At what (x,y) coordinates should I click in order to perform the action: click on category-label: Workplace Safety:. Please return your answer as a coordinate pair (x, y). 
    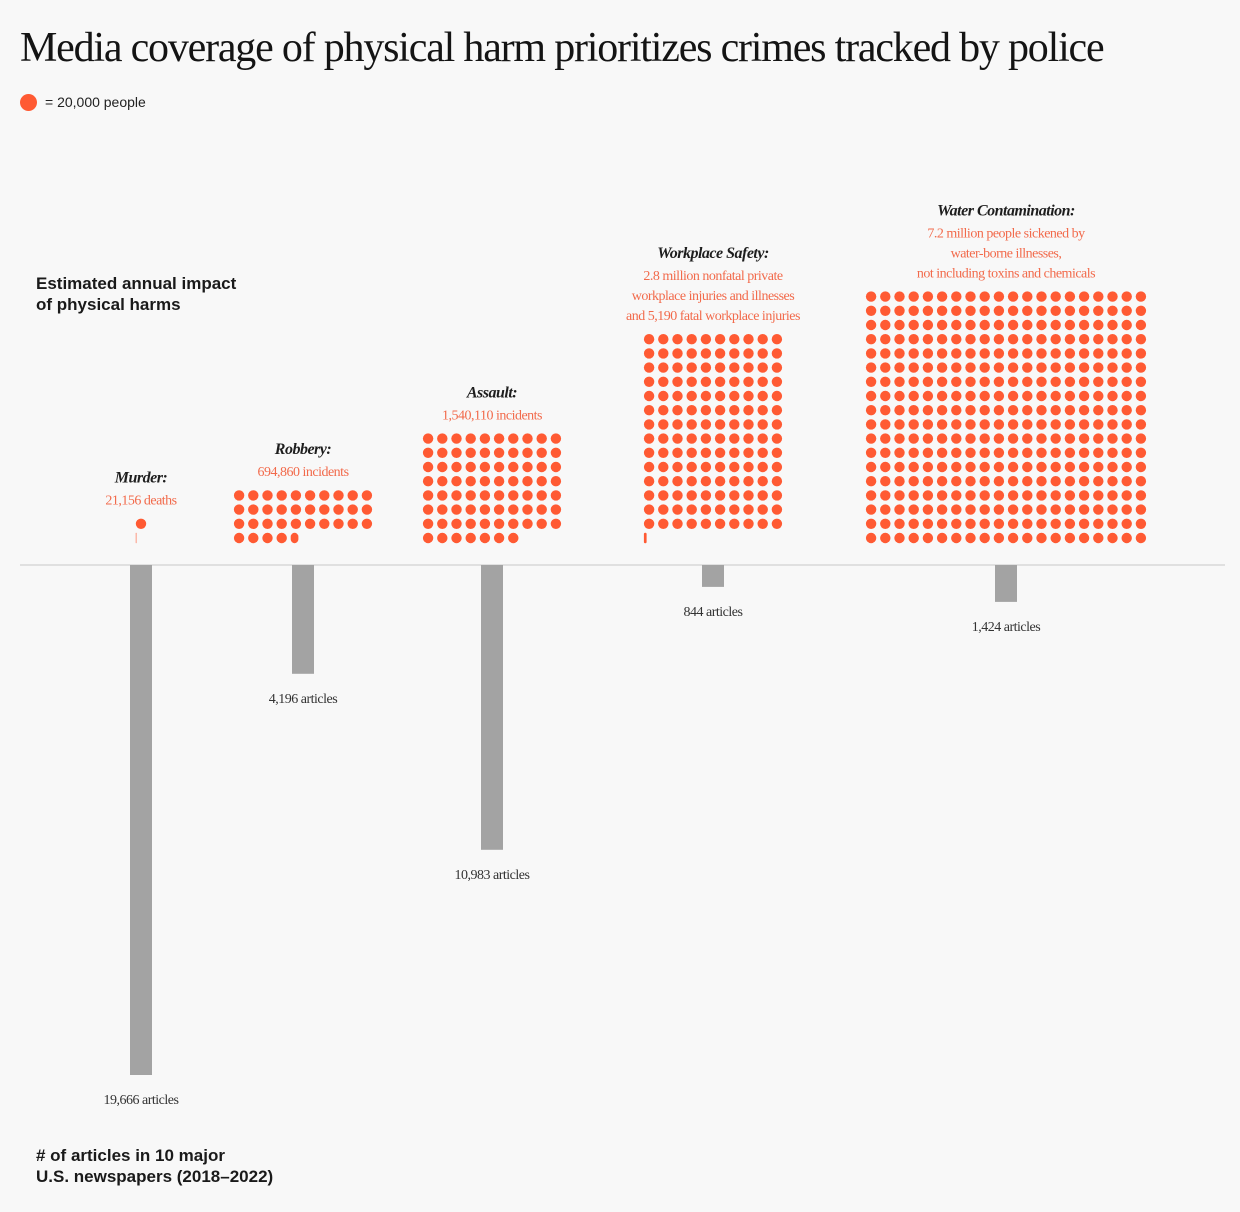
    Looking at the image, I should click on (713, 253).